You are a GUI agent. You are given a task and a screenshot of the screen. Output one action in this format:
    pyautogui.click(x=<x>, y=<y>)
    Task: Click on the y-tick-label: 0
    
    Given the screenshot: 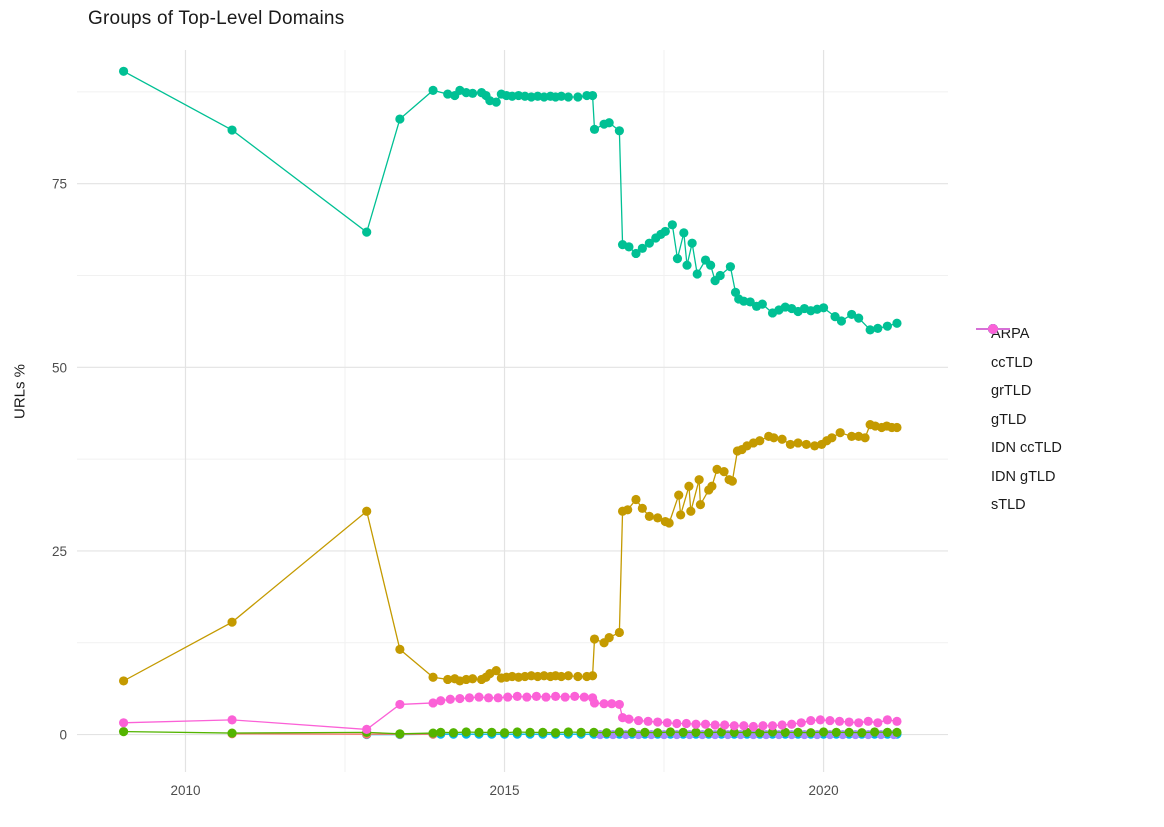 What is the action you would take?
    pyautogui.click(x=63, y=735)
    